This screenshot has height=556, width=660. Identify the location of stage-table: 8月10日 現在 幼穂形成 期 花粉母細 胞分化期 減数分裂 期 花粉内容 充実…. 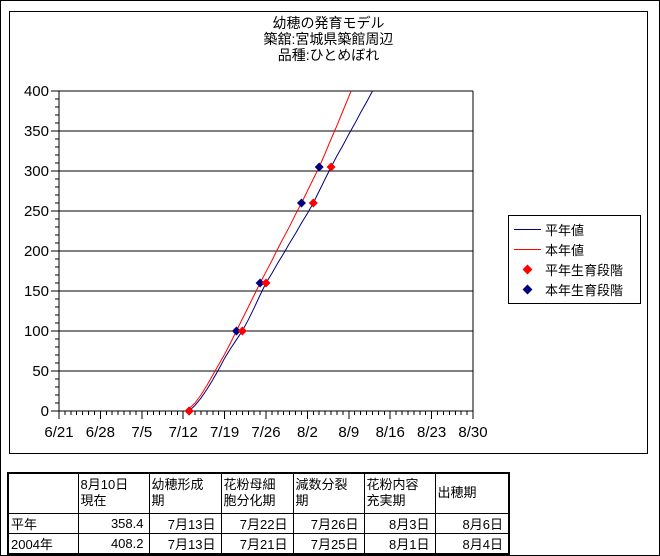
(258, 513).